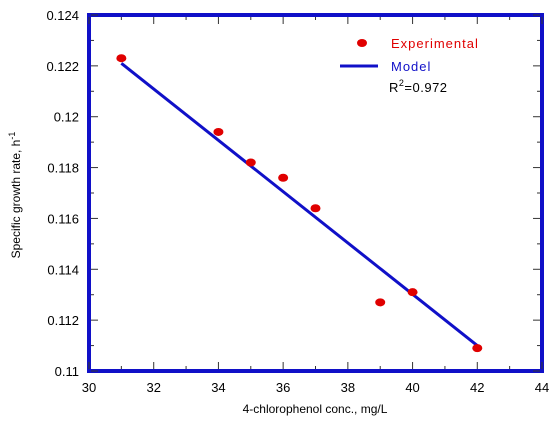 The width and height of the screenshot is (550, 421). I want to click on r-squared-superscript: 2, so click(402, 83).